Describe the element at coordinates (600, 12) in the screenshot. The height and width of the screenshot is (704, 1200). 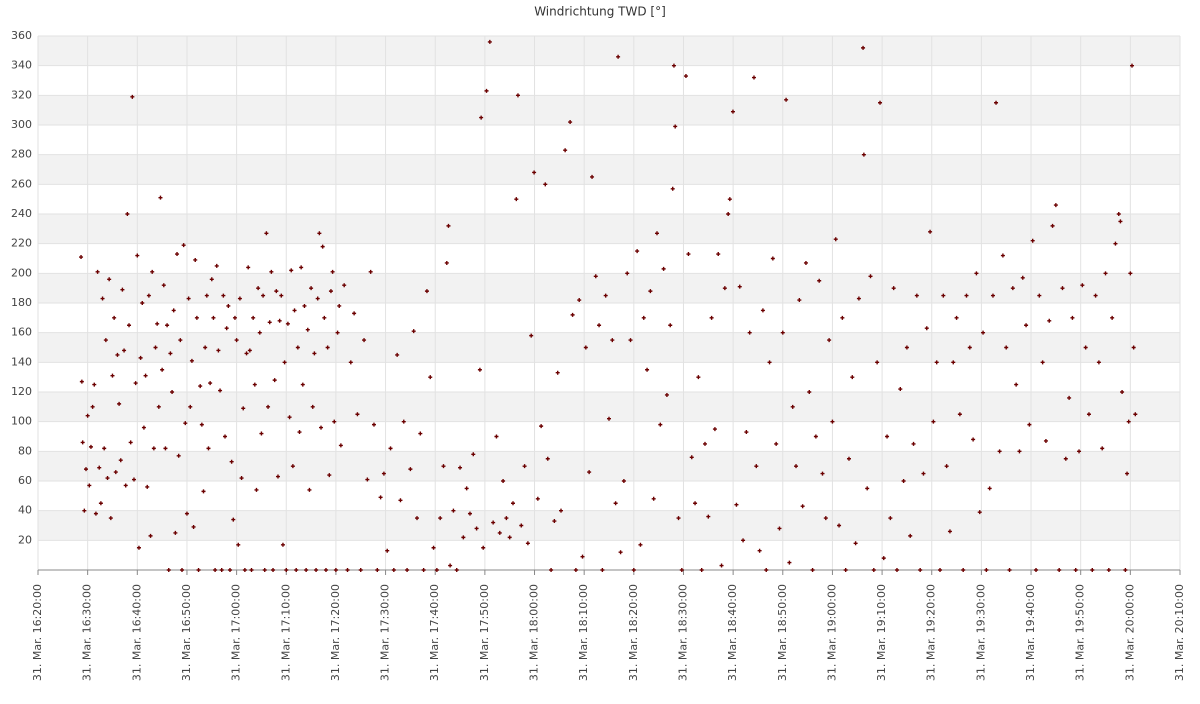
I see `chart-title: Windrichtung TWD [°]` at that location.